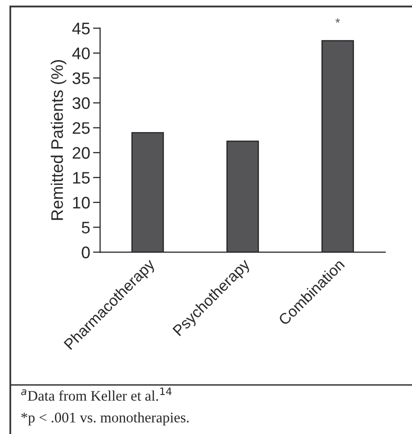 This screenshot has height=434, width=412. I want to click on text: $^{a}$Data from Keller et al.$^{14}$, so click(96, 394).